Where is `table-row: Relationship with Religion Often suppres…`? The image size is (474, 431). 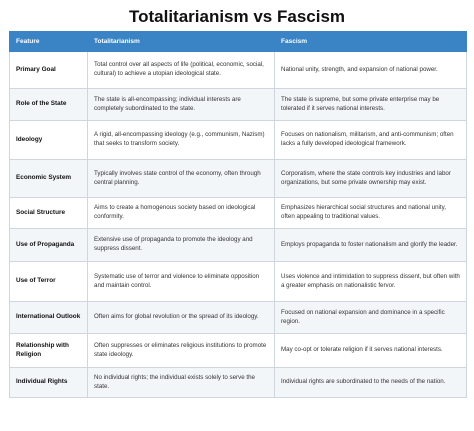 table-row: Relationship with Religion Often suppres… is located at coordinates (238, 350).